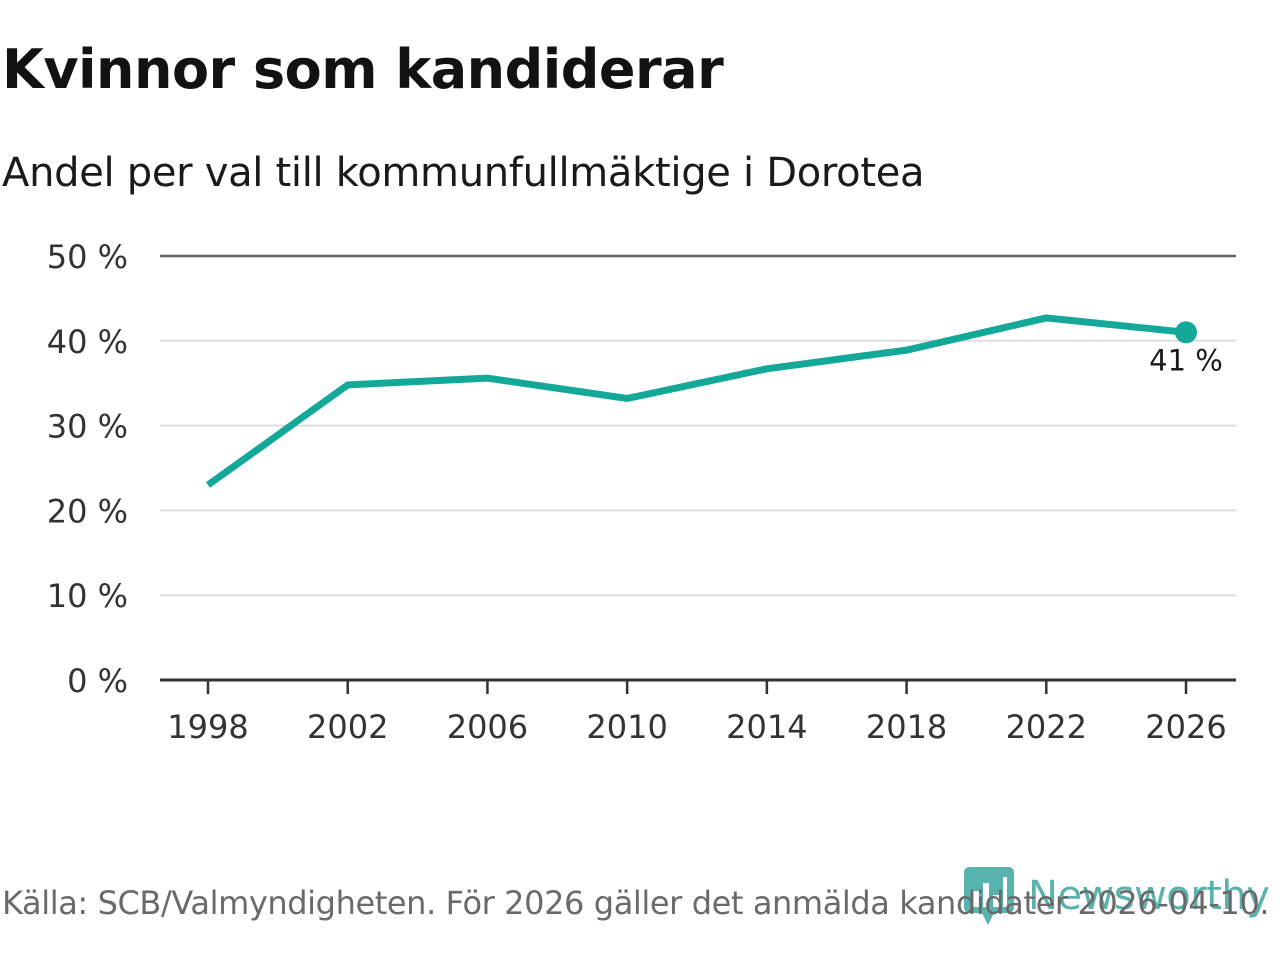  What do you see at coordinates (363, 69) in the screenshot?
I see `chart-title: Kvinnor som kandiderar` at bounding box center [363, 69].